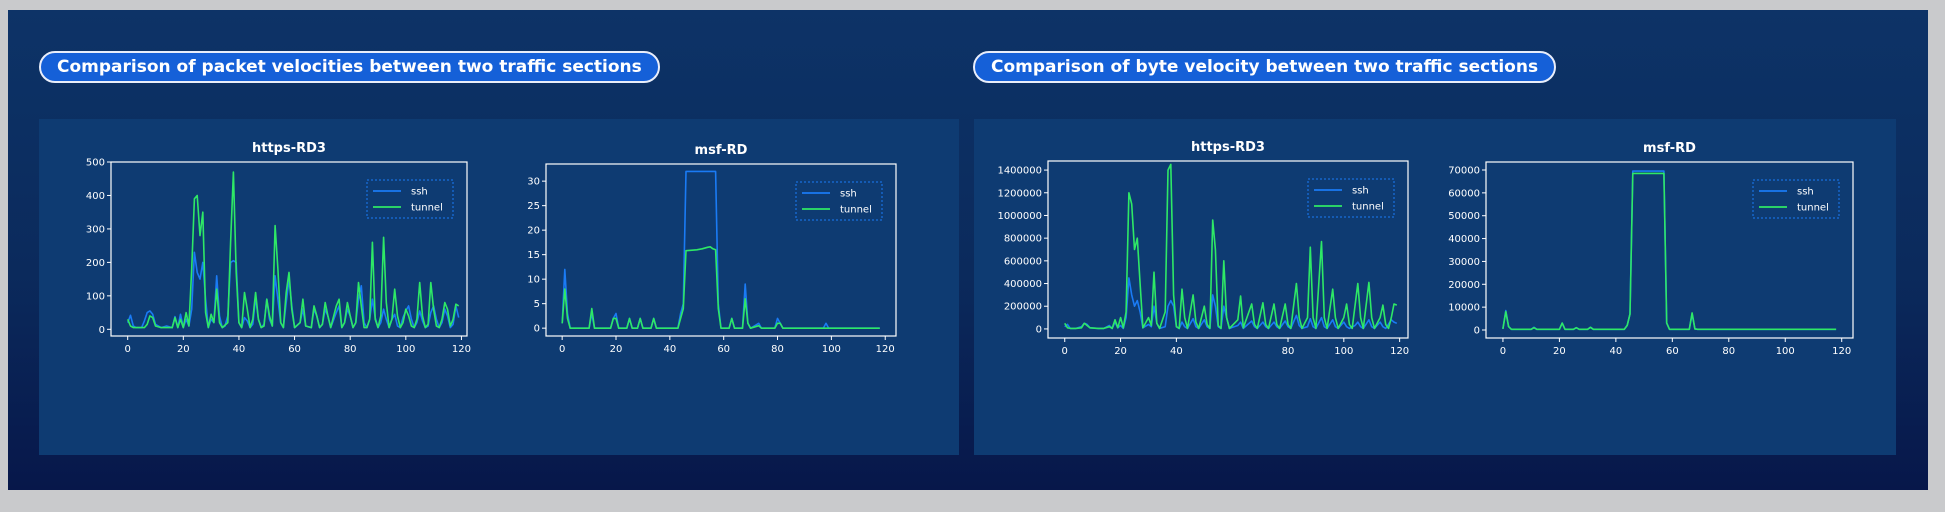 The width and height of the screenshot is (1945, 512). Describe the element at coordinates (1464, 216) in the screenshot. I see `y-tick-label: 50000` at that location.